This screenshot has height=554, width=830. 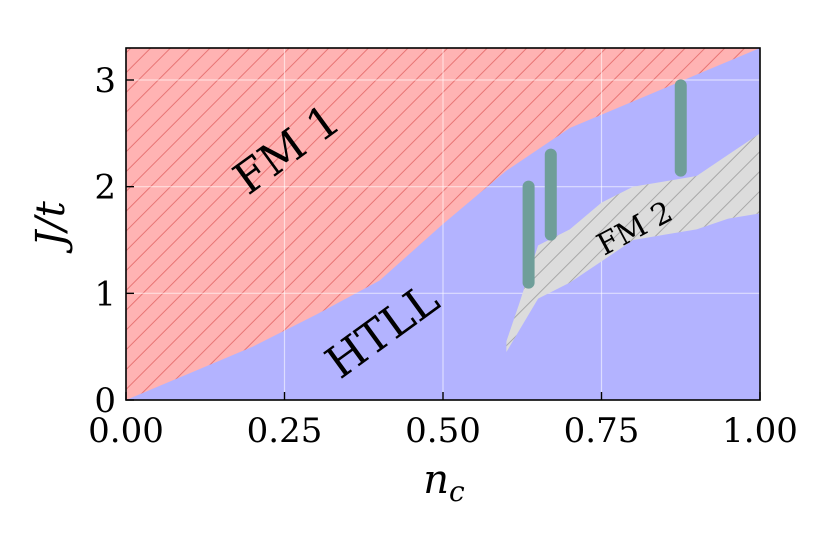 What do you see at coordinates (105, 401) in the screenshot?
I see `y-tick-label-0: 0` at bounding box center [105, 401].